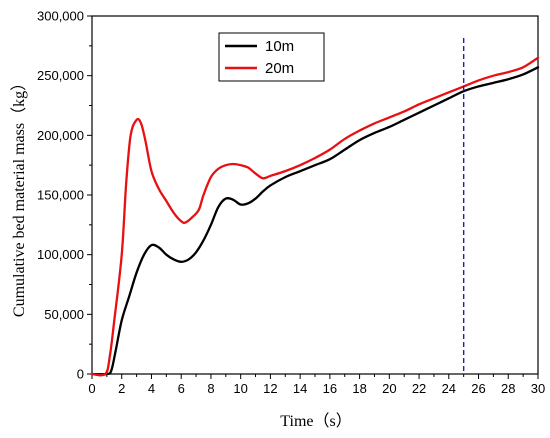 The height and width of the screenshot is (438, 550). Describe the element at coordinates (279, 46) in the screenshot. I see `legend-label-10m: 10m` at that location.